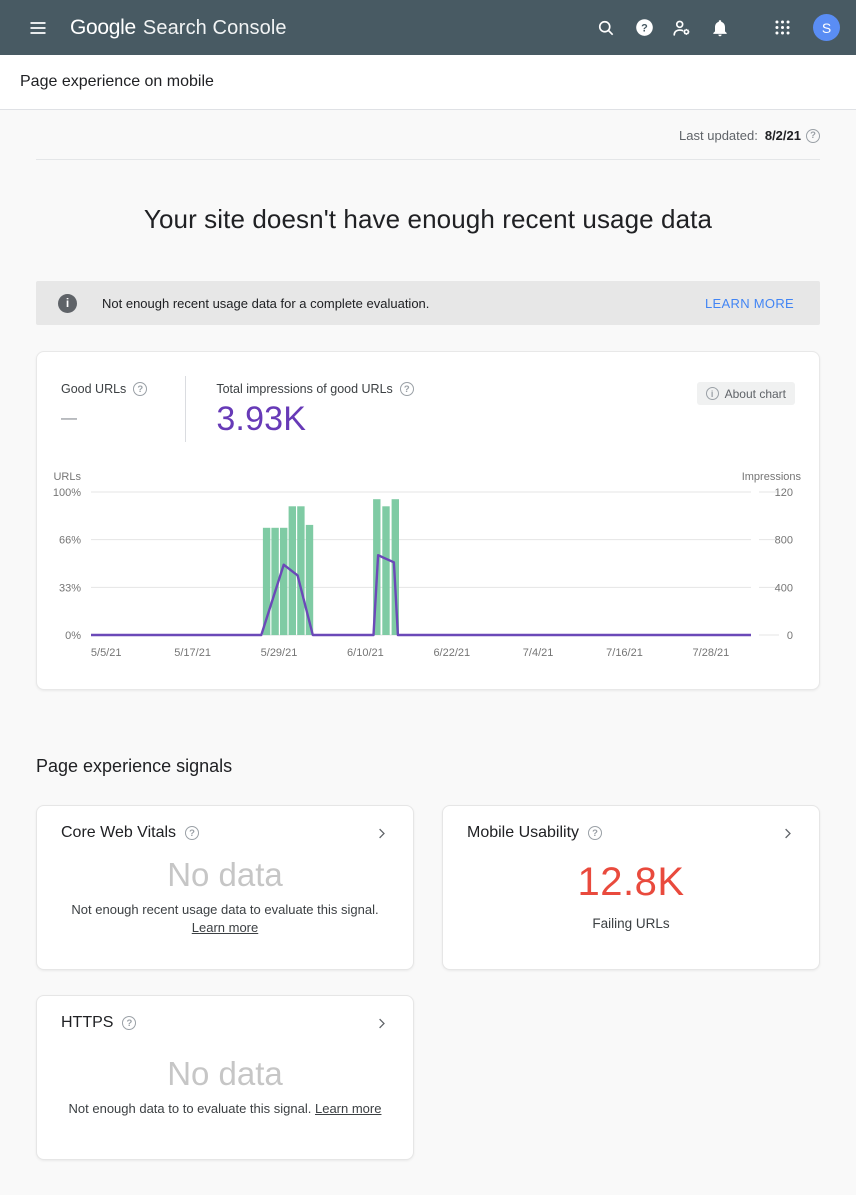 This screenshot has height=1195, width=856. What do you see at coordinates (782, 135) in the screenshot?
I see `last-updated-value: 8/2/21` at bounding box center [782, 135].